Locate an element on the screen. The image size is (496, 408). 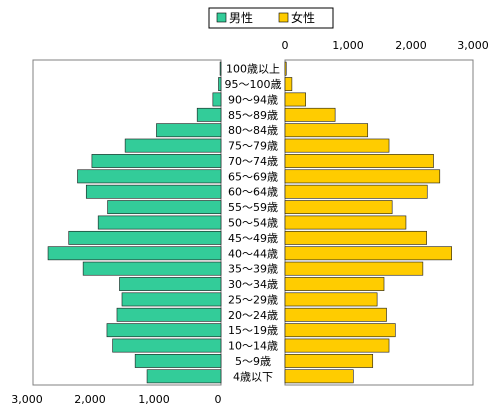
age-group-label: 100歳以上 is located at coordinates (253, 69).